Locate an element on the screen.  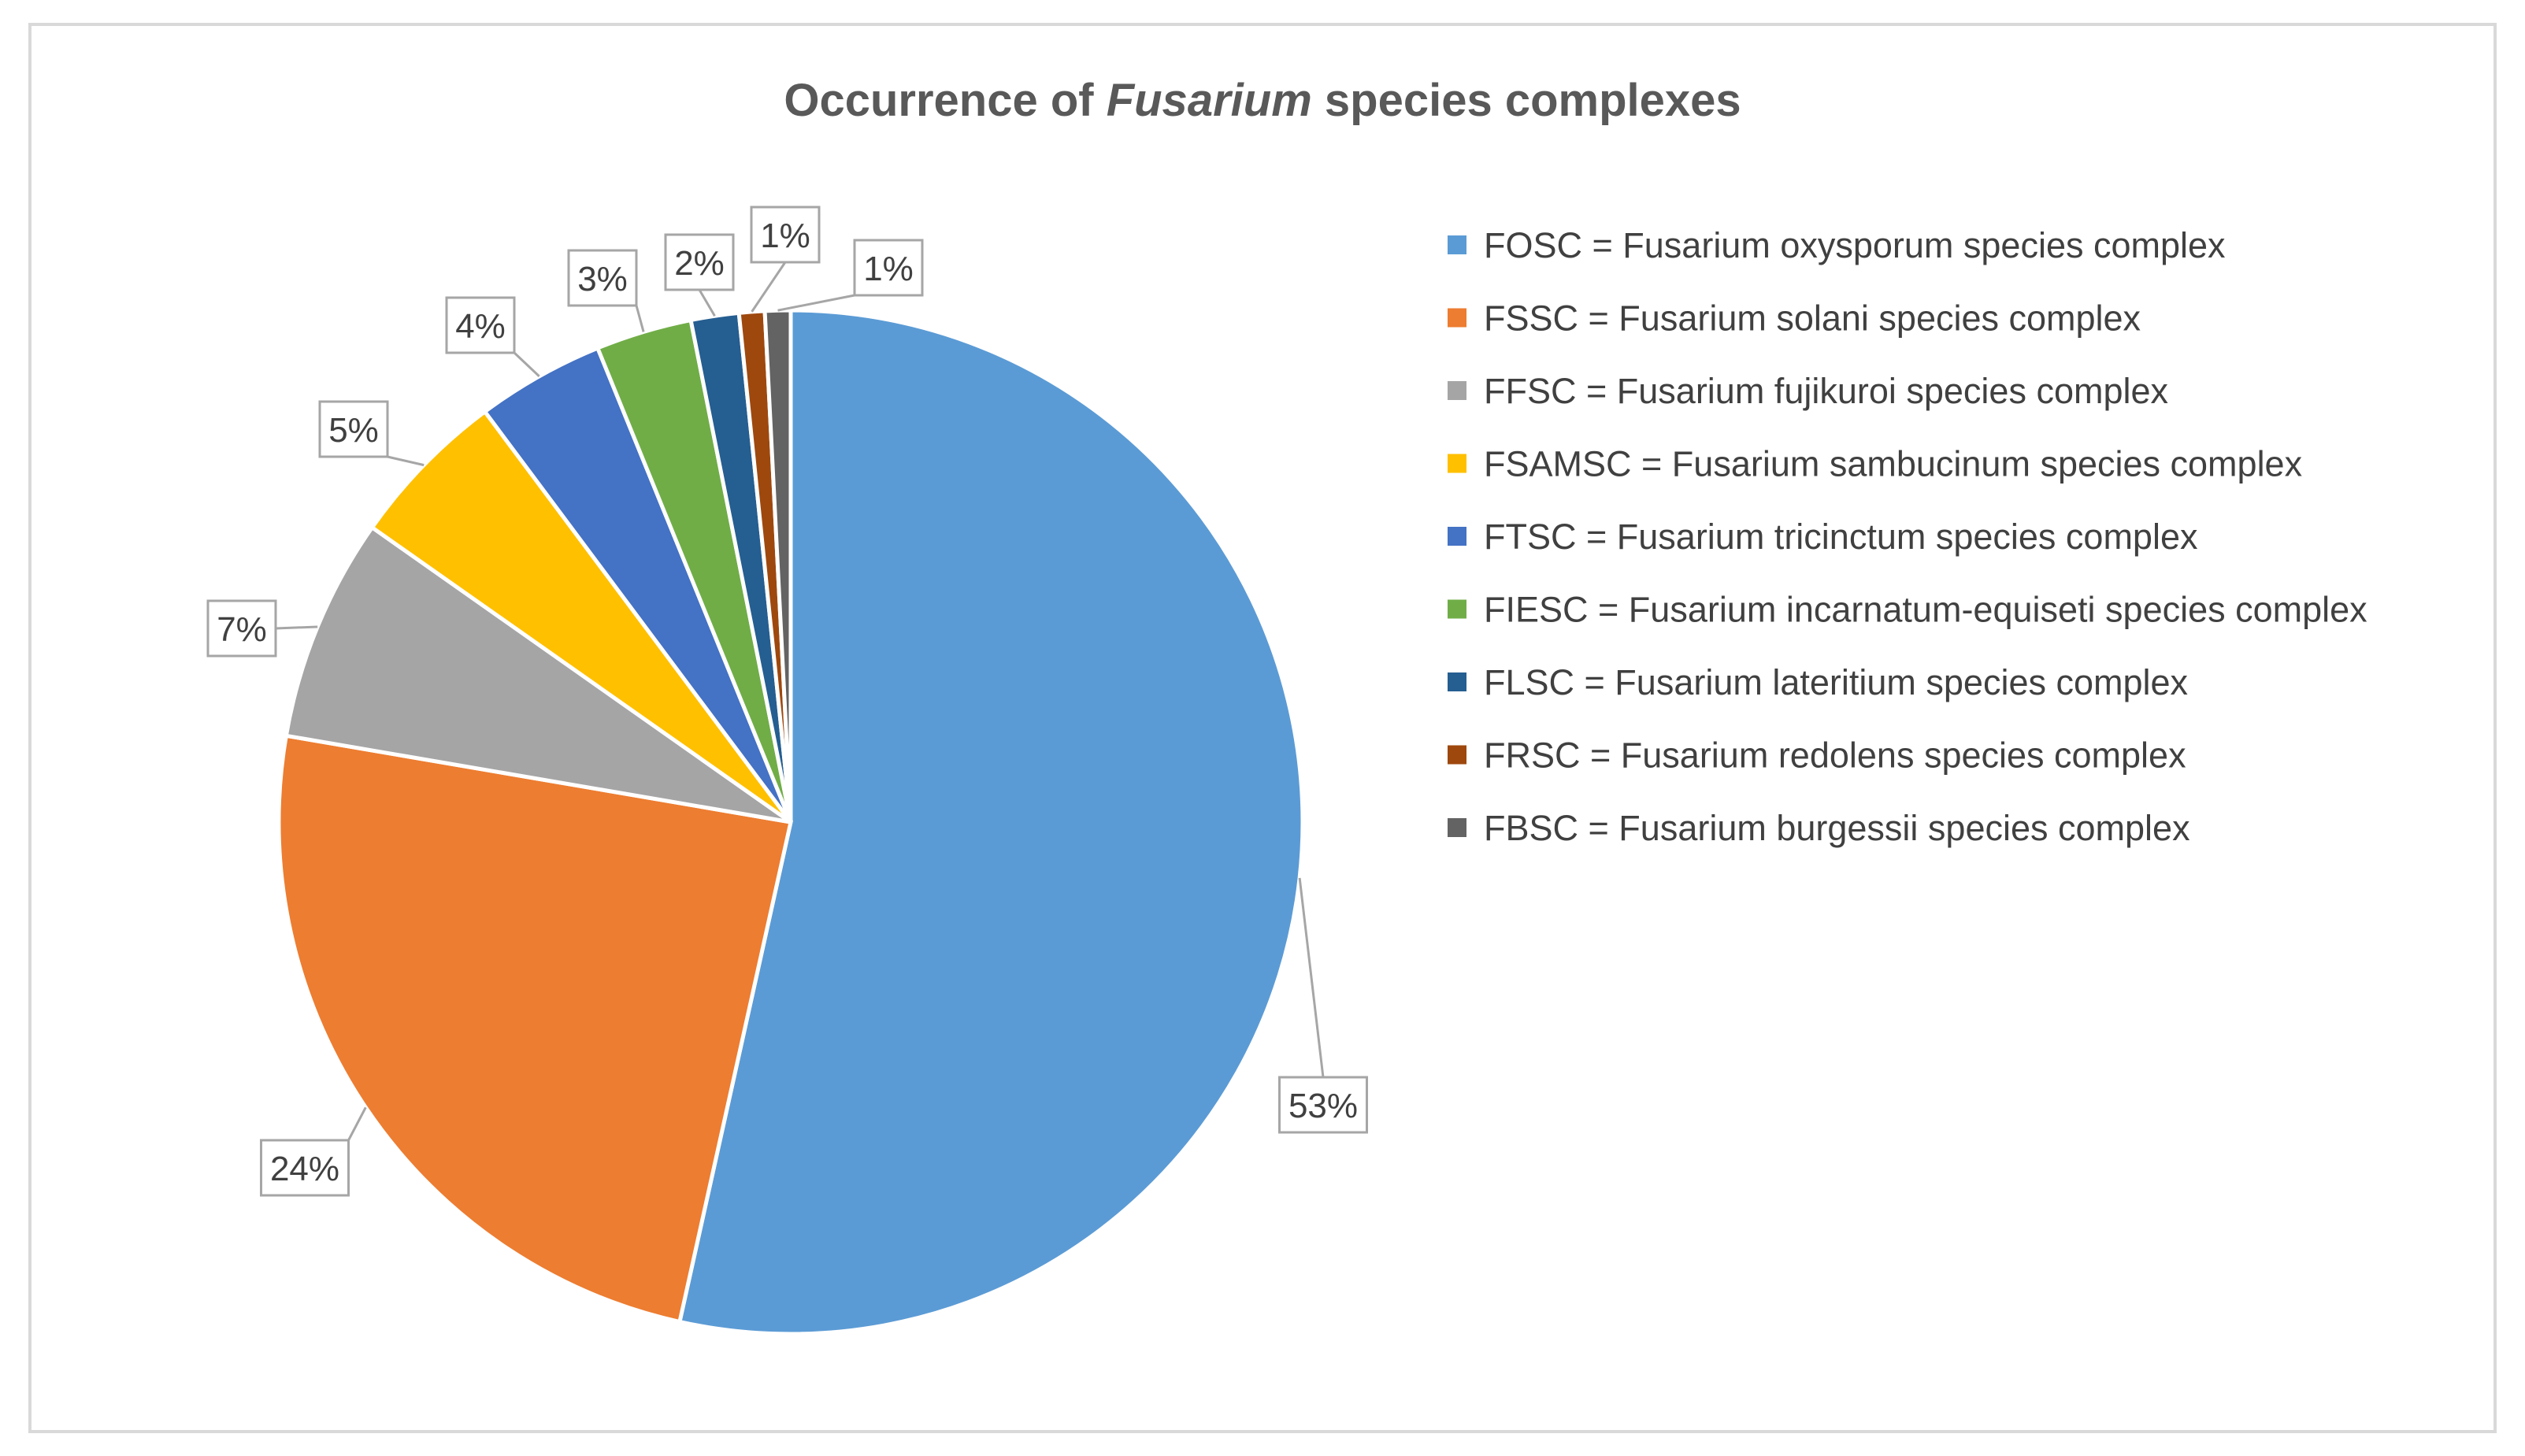
data-label: 7% is located at coordinates (242, 629).